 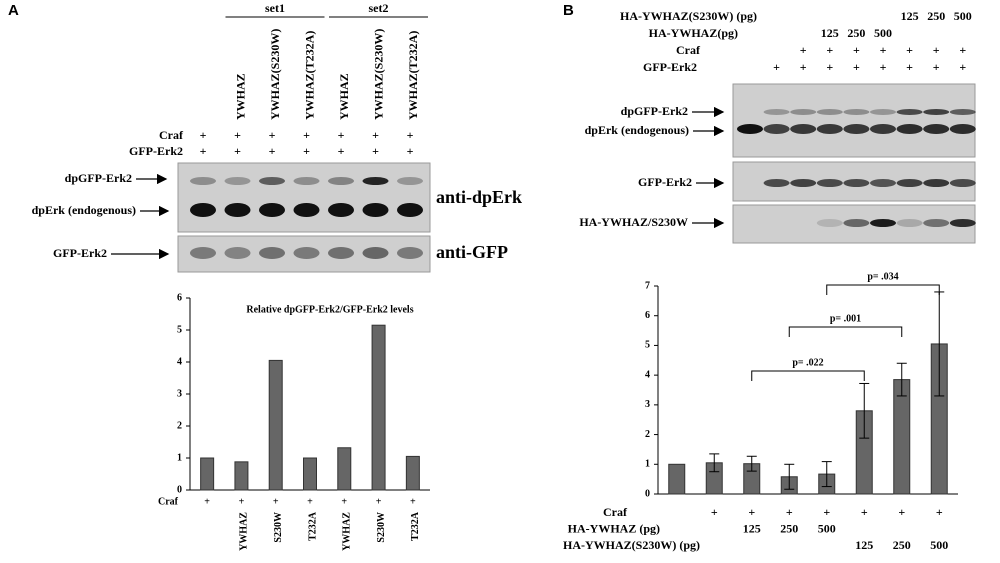 I want to click on panel-label: A, so click(x=13, y=10).